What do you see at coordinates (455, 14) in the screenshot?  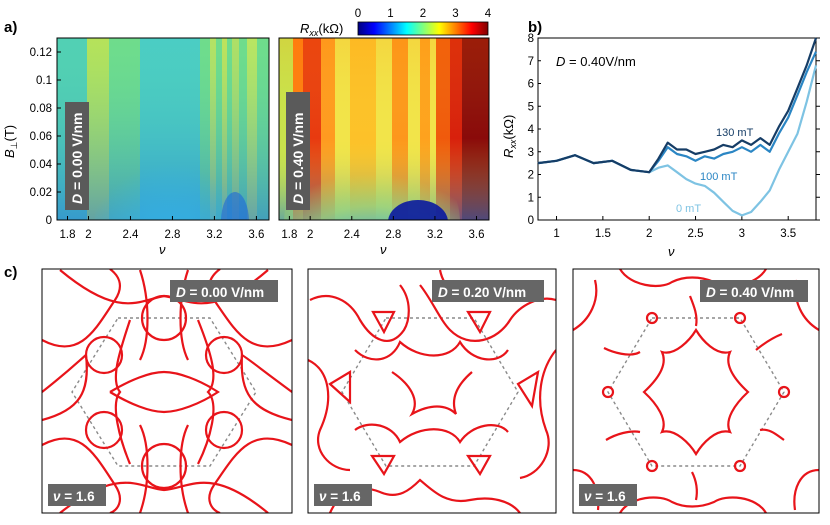 I see `colorbar-tick-3: 3` at bounding box center [455, 14].